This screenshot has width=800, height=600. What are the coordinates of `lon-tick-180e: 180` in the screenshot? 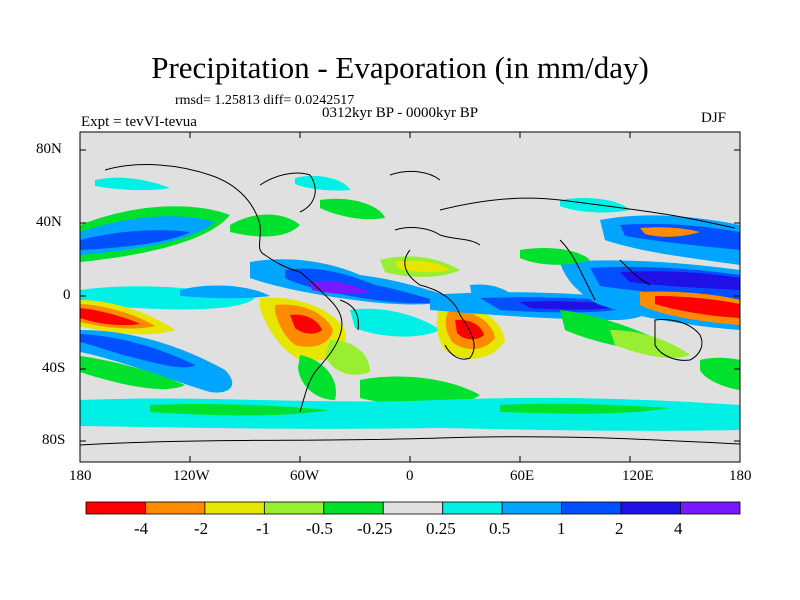 It's located at (740, 476).